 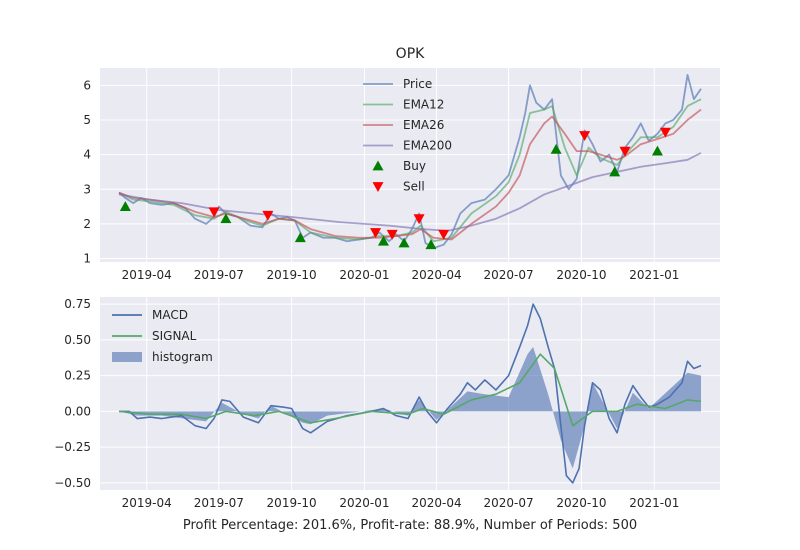 I want to click on chart-title: OPK, so click(x=410, y=54).